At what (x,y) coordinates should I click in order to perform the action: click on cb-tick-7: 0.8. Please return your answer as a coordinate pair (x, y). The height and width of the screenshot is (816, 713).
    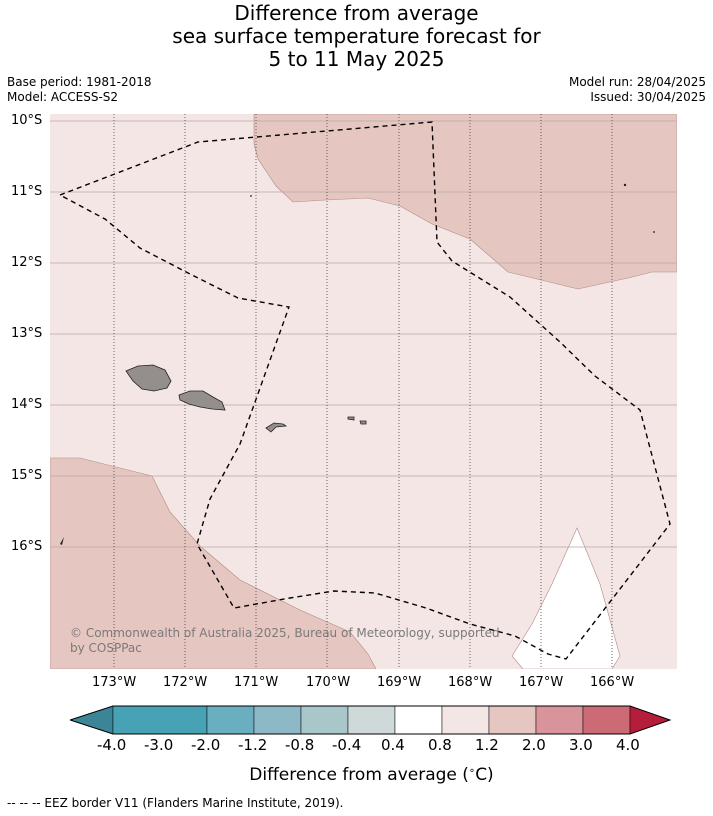
    Looking at the image, I should click on (440, 745).